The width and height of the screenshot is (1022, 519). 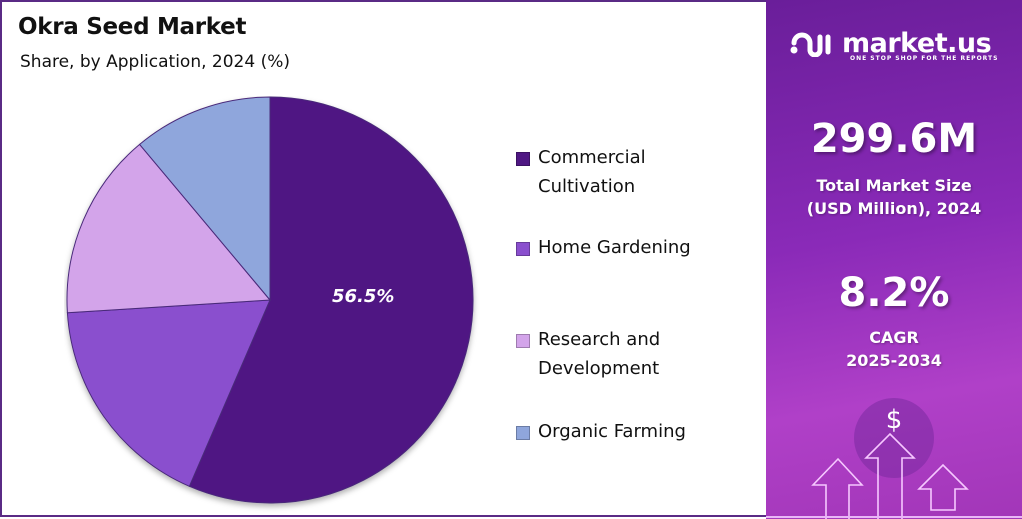 I want to click on pie-slice-home-gardening, so click(x=168, y=393).